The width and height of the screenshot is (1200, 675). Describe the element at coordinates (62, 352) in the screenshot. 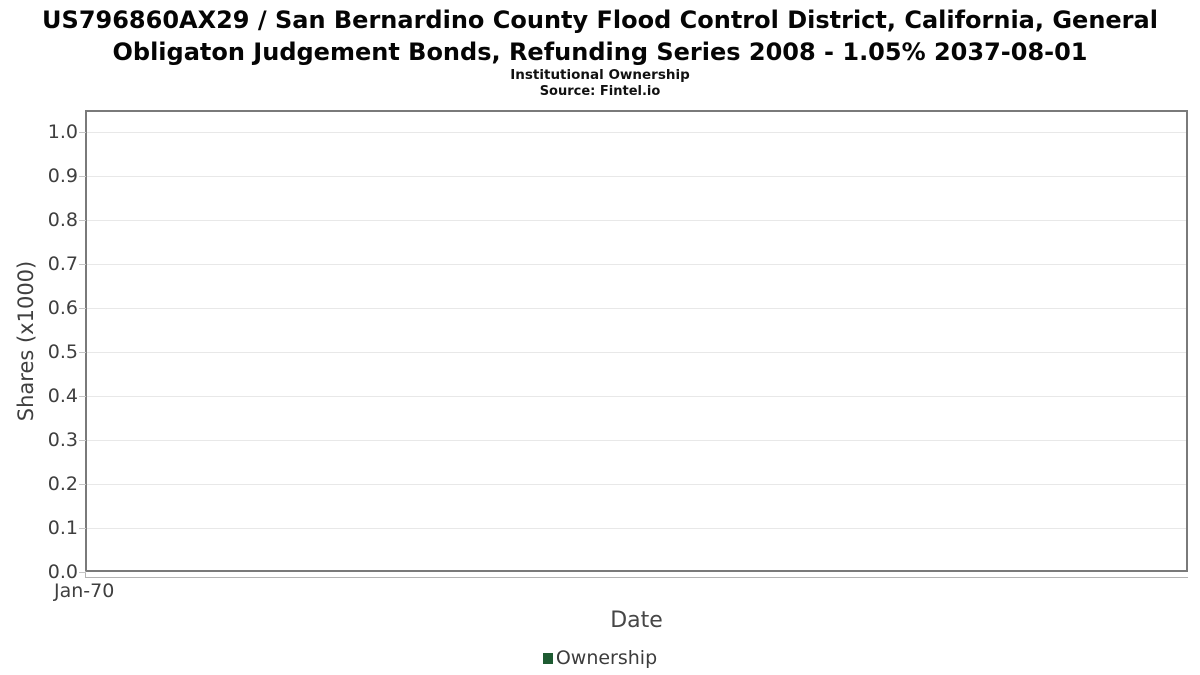

I see `y-axis-tick-label: 0.5` at that location.